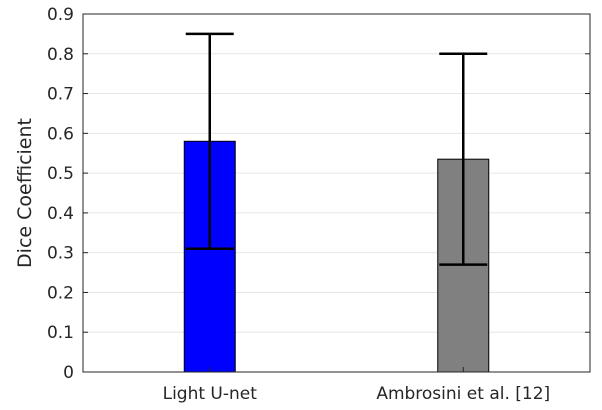 The height and width of the screenshot is (410, 602). What do you see at coordinates (60, 293) in the screenshot?
I see `y-tick-label: 0.2` at bounding box center [60, 293].